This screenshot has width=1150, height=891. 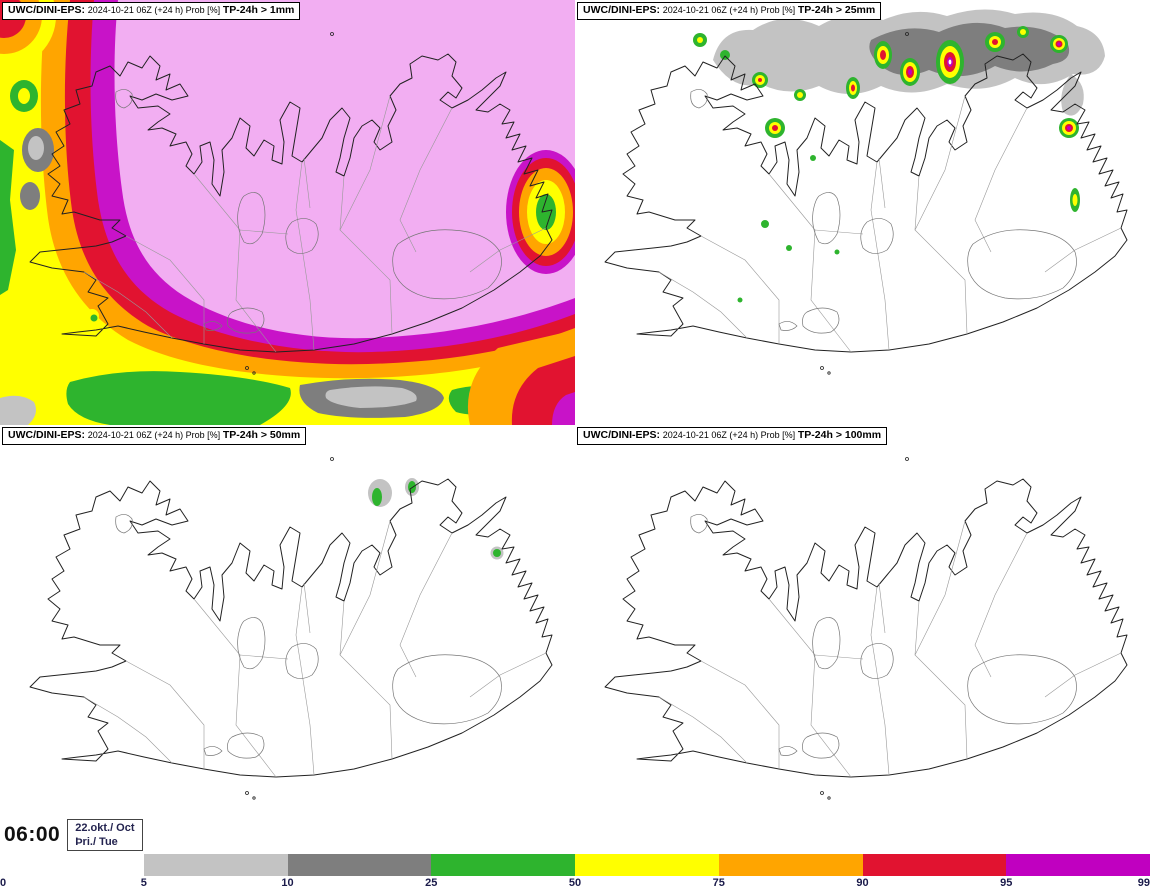 I want to click on probability-colorbar, so click(x=575, y=865).